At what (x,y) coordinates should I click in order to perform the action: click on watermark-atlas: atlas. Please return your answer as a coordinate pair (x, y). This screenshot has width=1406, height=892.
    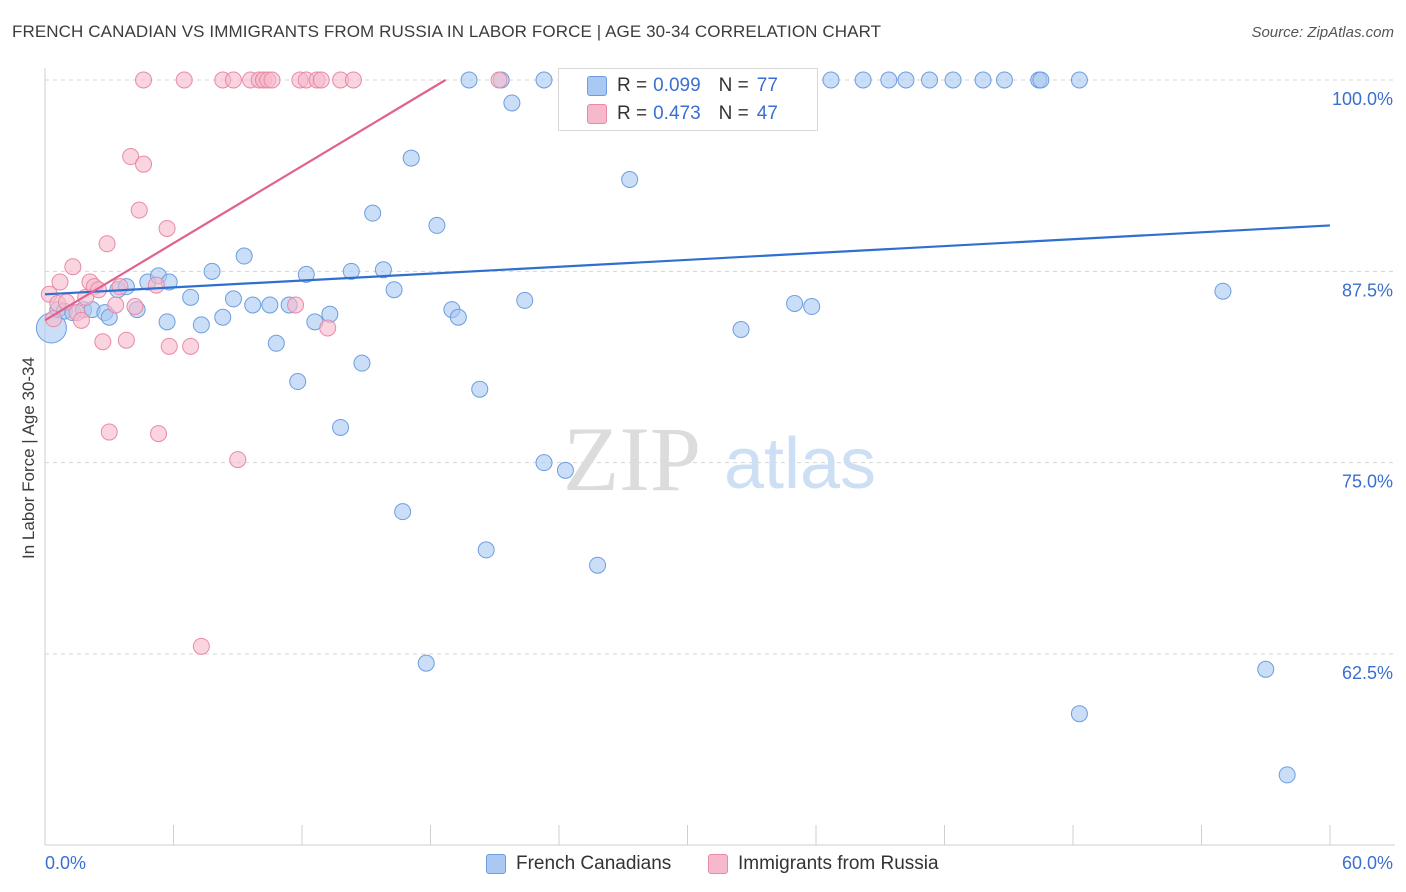
    Looking at the image, I should click on (800, 464).